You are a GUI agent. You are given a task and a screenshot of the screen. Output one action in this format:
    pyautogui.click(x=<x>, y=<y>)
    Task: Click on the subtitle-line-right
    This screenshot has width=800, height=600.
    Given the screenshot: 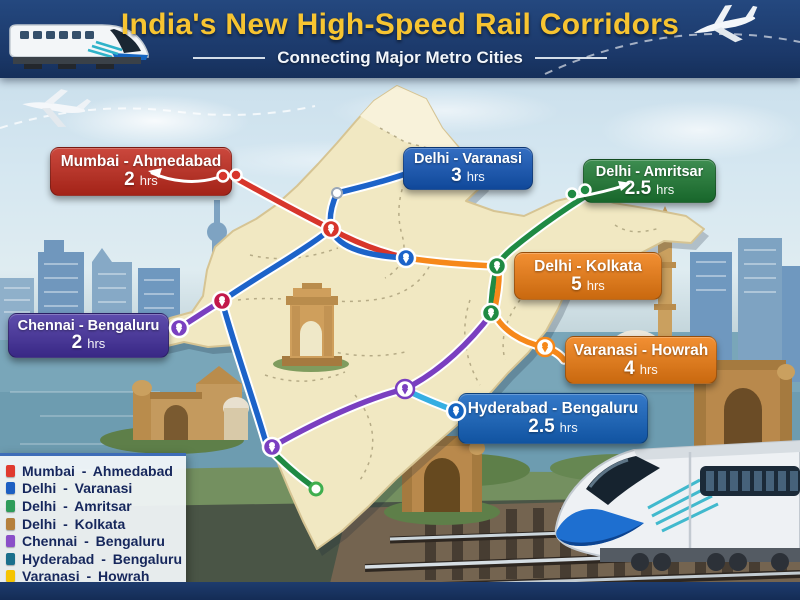 What is the action you would take?
    pyautogui.click(x=570, y=58)
    